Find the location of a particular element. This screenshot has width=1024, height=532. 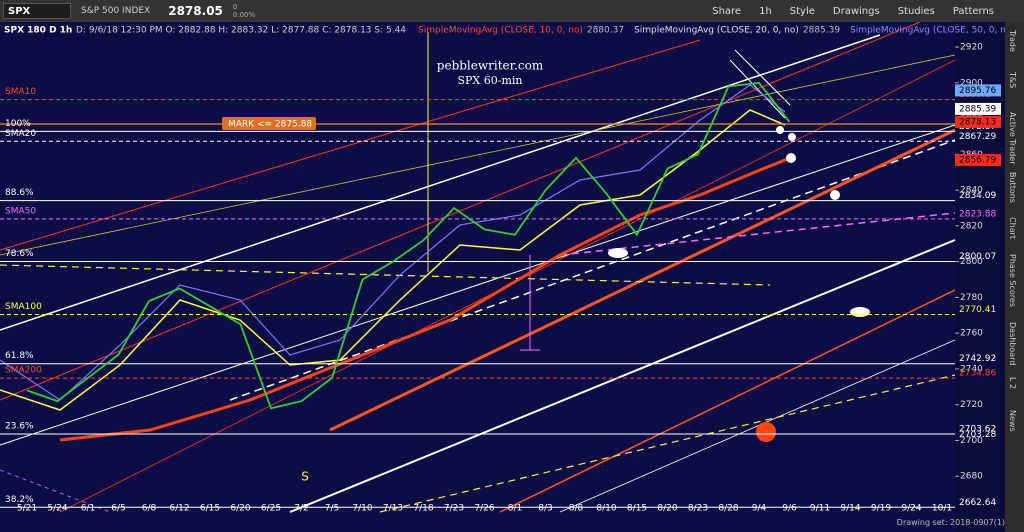

x-tick-label: 8/23 is located at coordinates (698, 509).